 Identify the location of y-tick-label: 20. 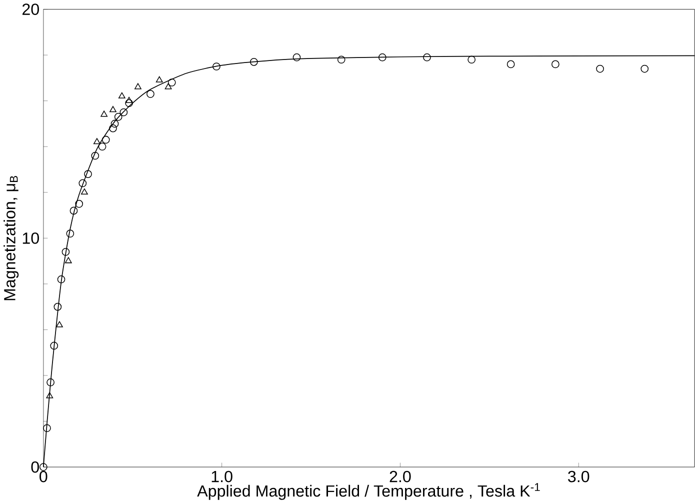
(30, 9).